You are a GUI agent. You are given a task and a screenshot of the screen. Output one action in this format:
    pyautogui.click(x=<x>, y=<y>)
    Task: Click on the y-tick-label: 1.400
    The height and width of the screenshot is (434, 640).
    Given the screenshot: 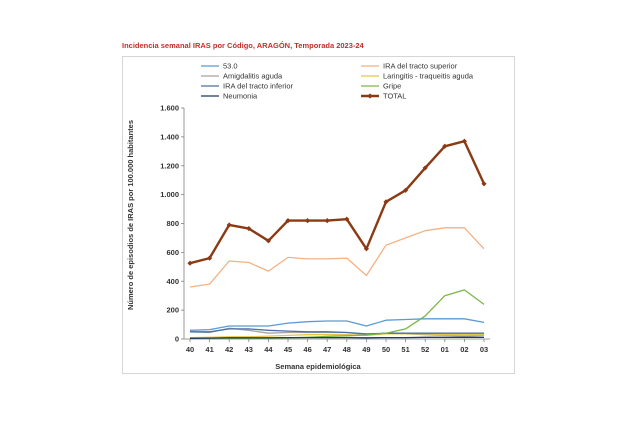 What is the action you would take?
    pyautogui.click(x=169, y=136)
    